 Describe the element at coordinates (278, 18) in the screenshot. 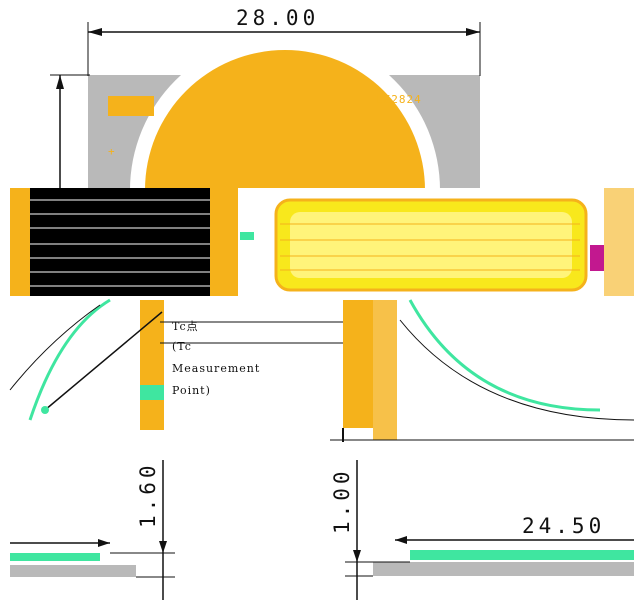

I see `width-dimension: 28.00` at that location.